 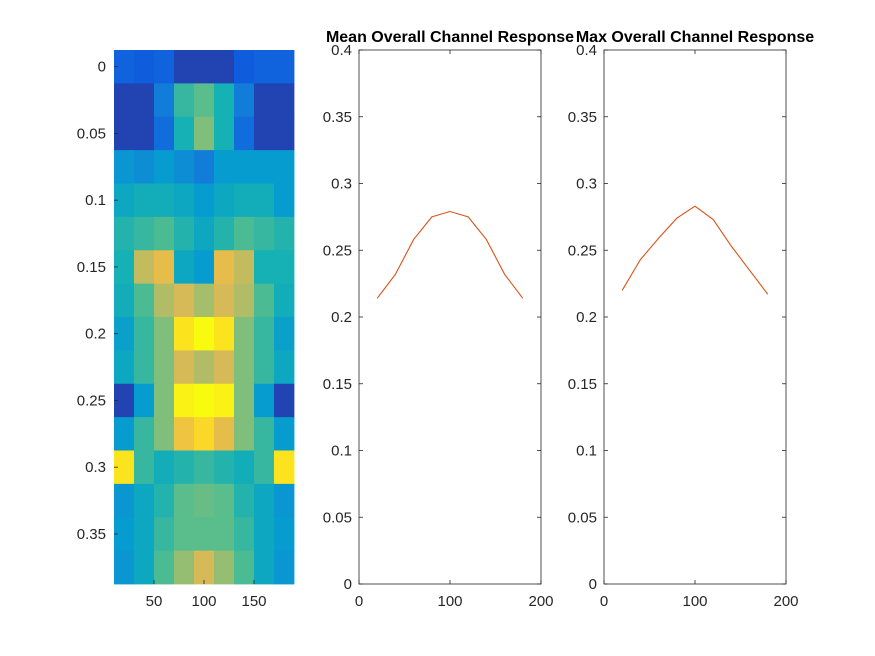 I want to click on y-tick-label: 0.2, so click(x=341, y=317).